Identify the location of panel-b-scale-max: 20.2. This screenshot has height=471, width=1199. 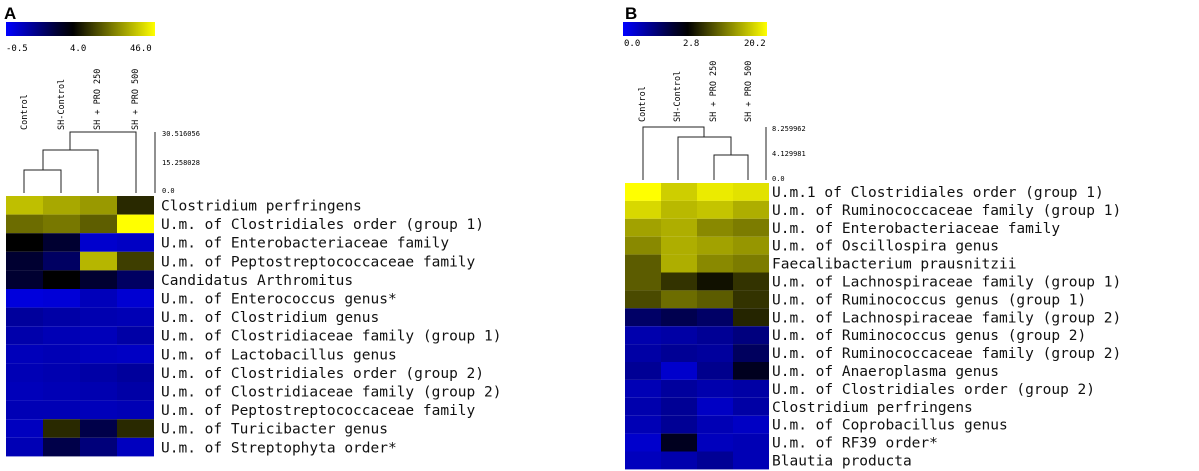
(755, 44).